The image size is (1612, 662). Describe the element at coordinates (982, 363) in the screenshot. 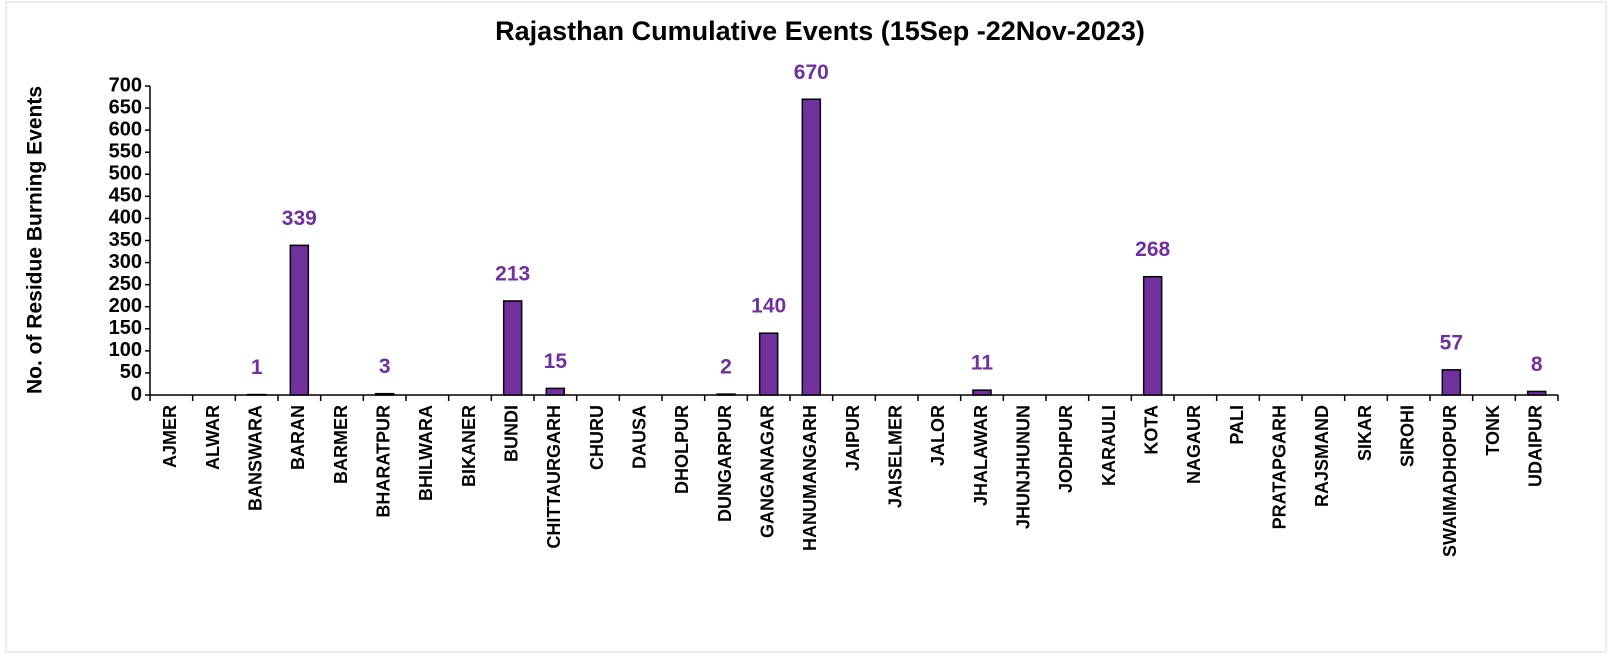

I see `data-label: 11` at that location.